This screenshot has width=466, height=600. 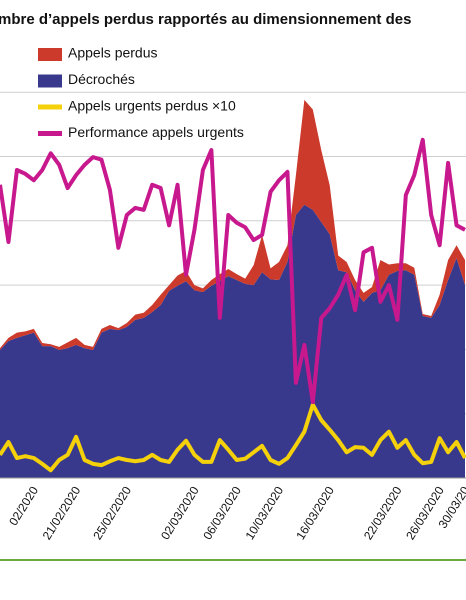 I want to click on legend-label: Décrochés, so click(x=101, y=79).